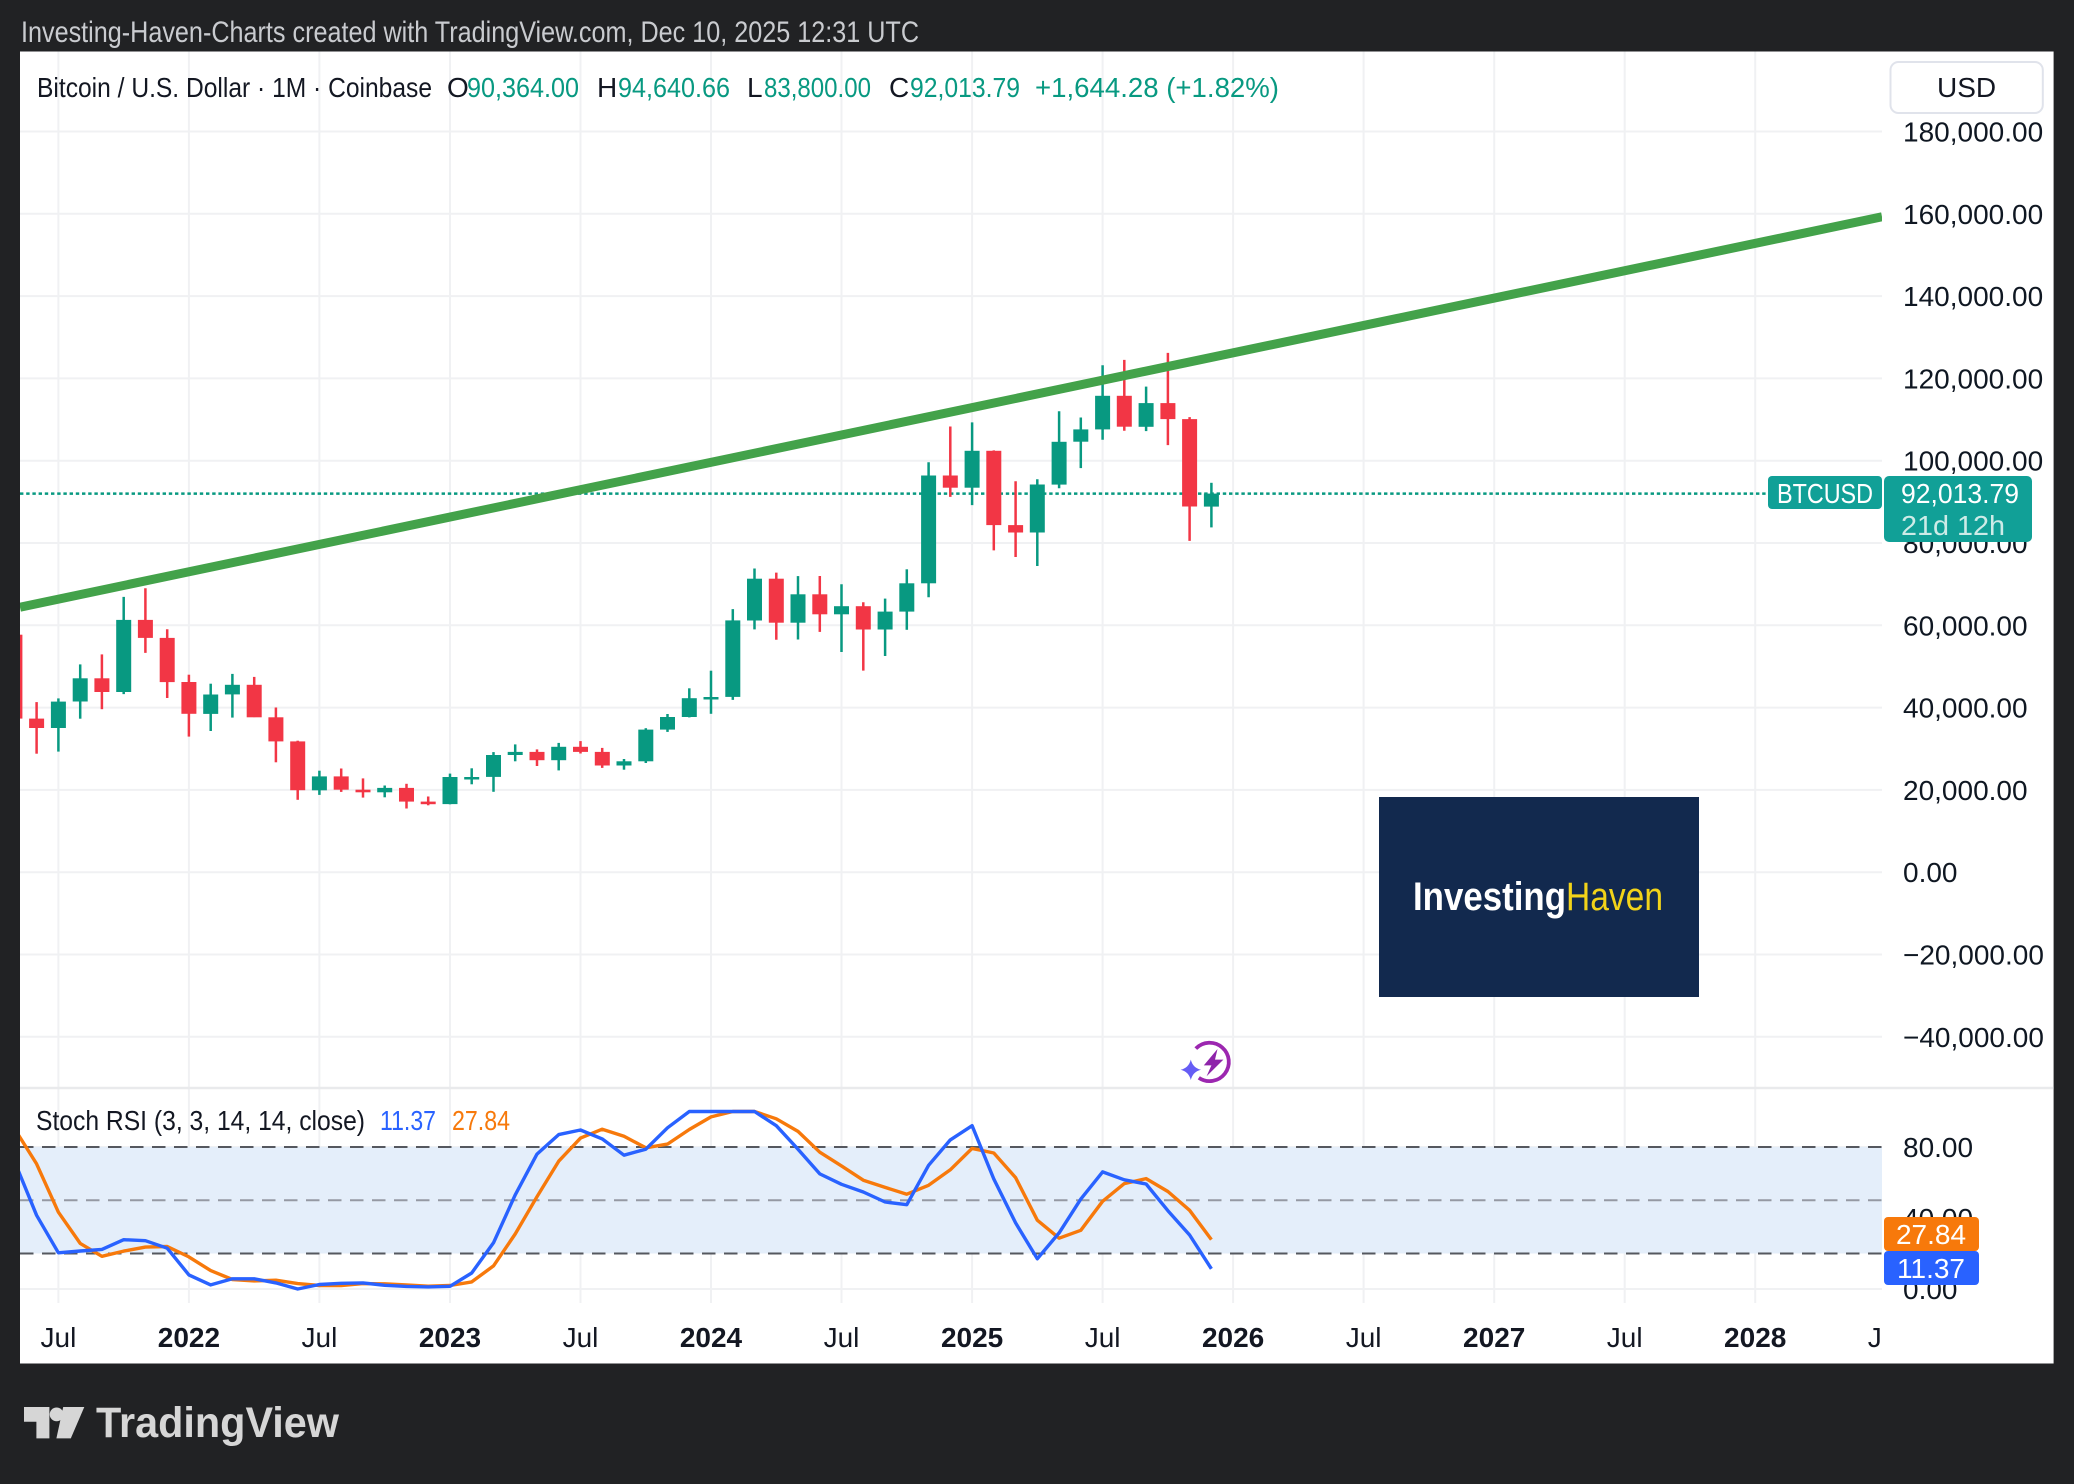 This screenshot has width=2074, height=1484. What do you see at coordinates (450, 1337) in the screenshot?
I see `svg-text: 2023` at bounding box center [450, 1337].